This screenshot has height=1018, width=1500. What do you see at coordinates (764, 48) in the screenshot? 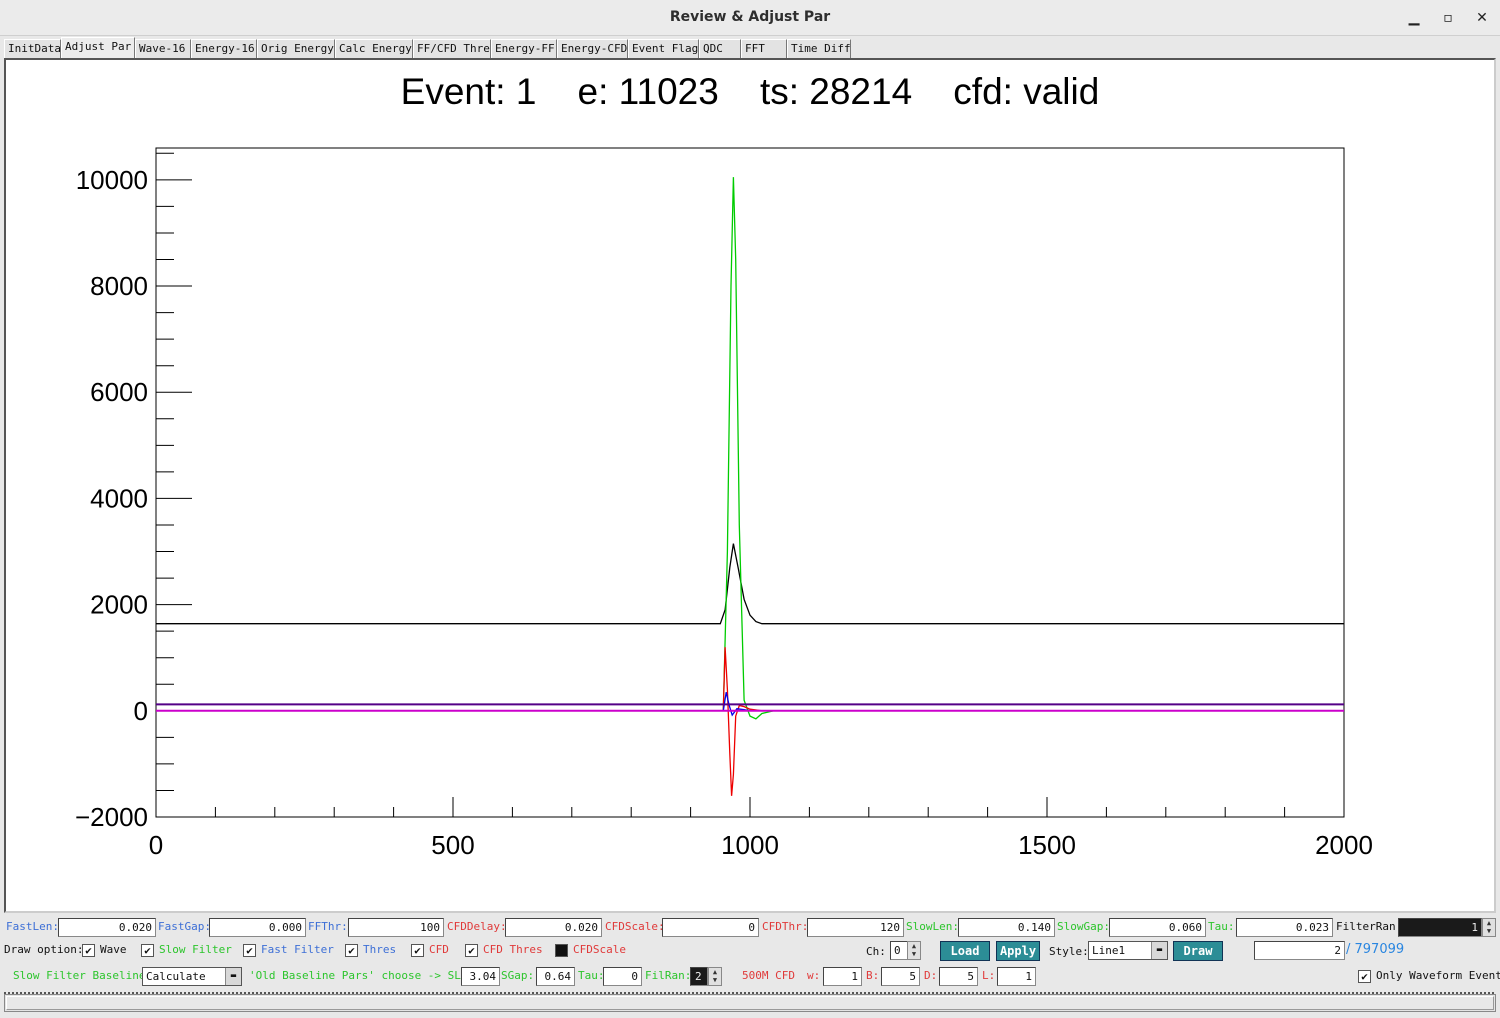
I see `tab-fft: FFT` at bounding box center [764, 48].